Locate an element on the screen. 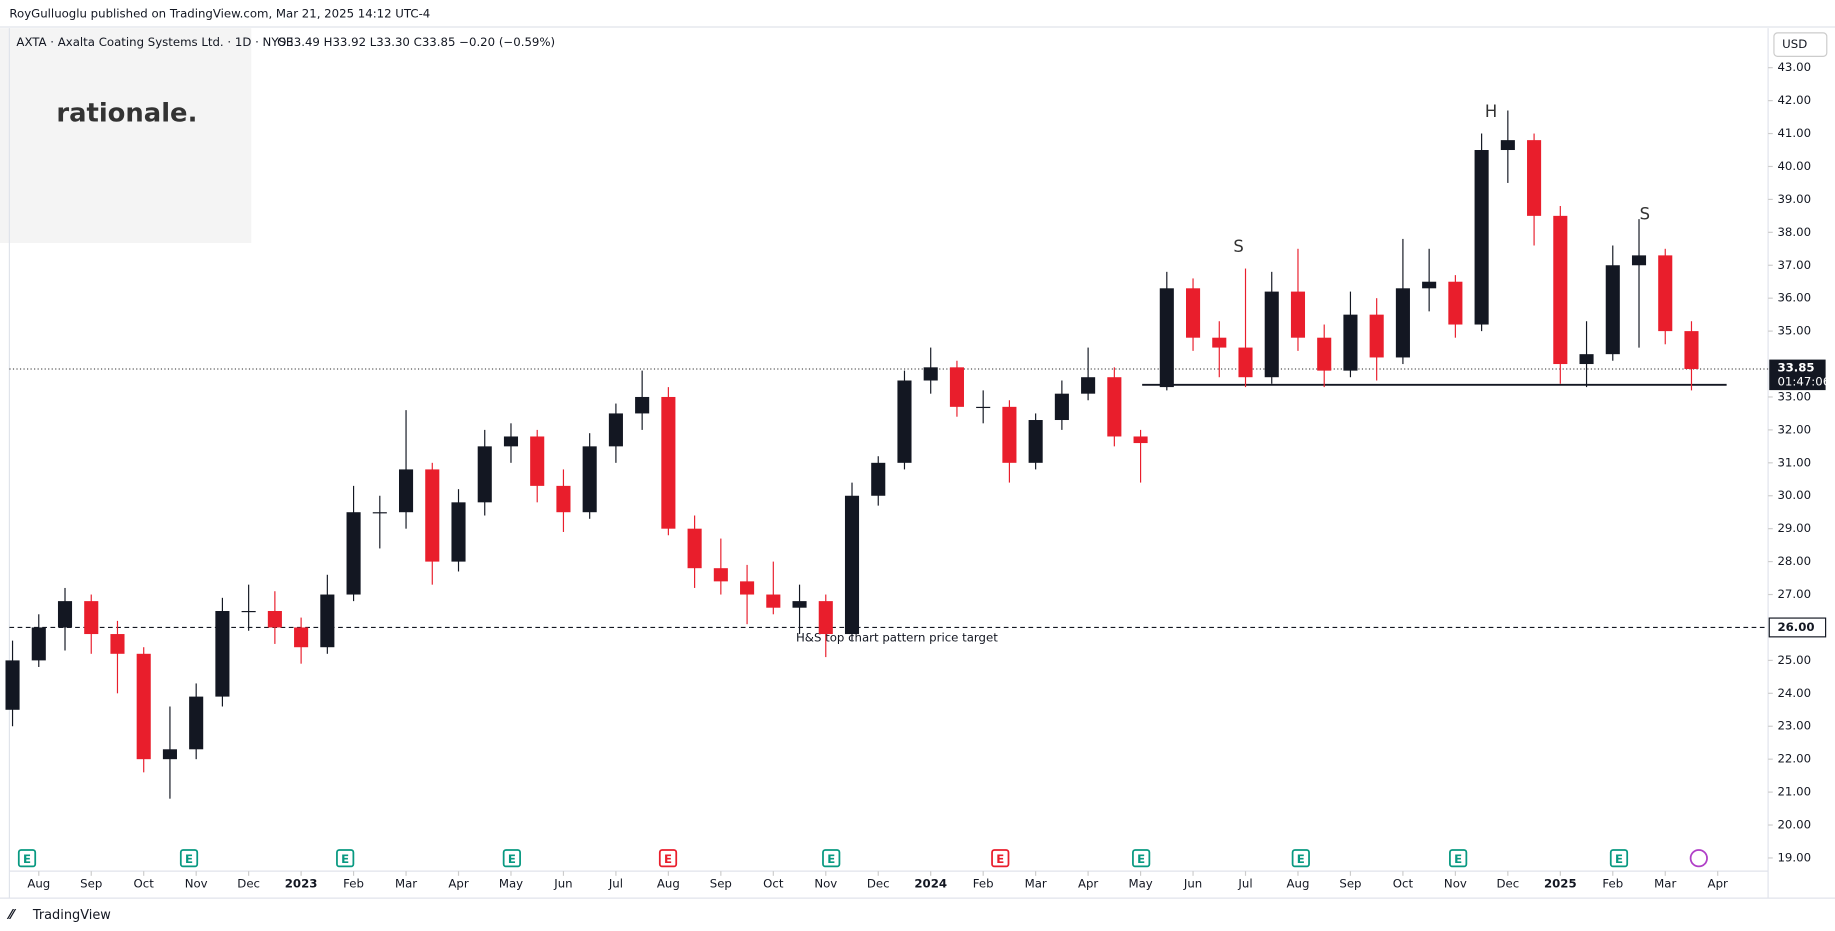  x-tick-label: Jun is located at coordinates (1192, 884).